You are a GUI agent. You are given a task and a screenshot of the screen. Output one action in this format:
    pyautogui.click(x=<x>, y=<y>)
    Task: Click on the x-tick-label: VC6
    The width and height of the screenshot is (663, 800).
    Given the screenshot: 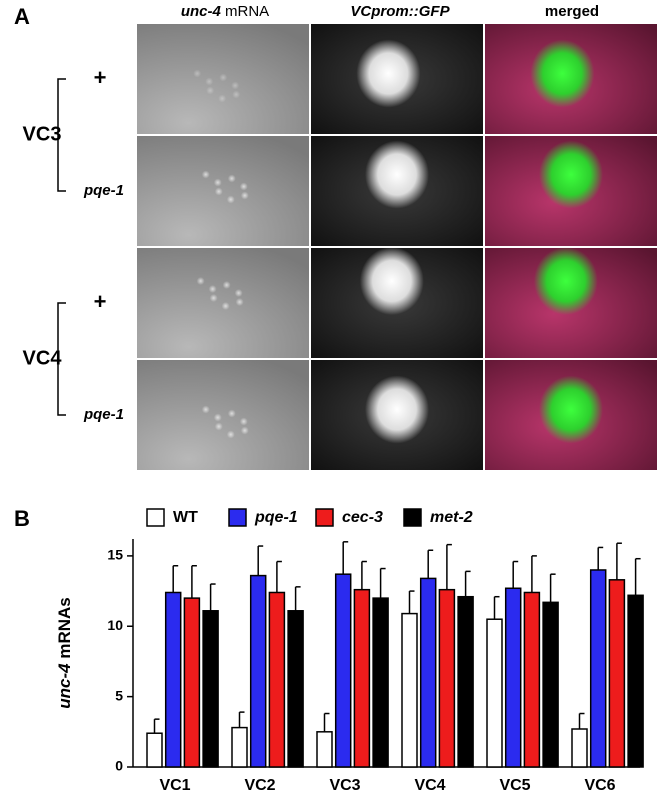 What is the action you would take?
    pyautogui.click(x=599, y=785)
    